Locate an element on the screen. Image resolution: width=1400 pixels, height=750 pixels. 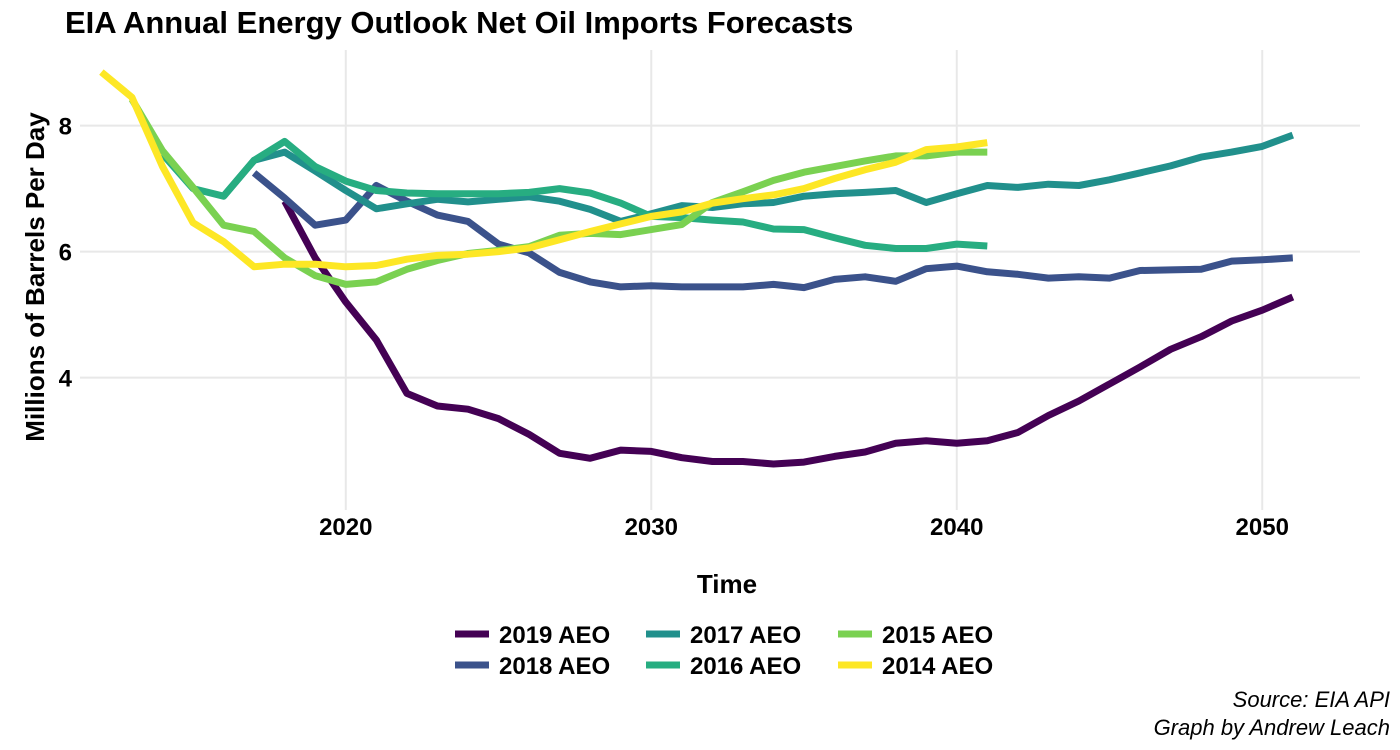
x-tick-label: 2030 is located at coordinates (651, 527).